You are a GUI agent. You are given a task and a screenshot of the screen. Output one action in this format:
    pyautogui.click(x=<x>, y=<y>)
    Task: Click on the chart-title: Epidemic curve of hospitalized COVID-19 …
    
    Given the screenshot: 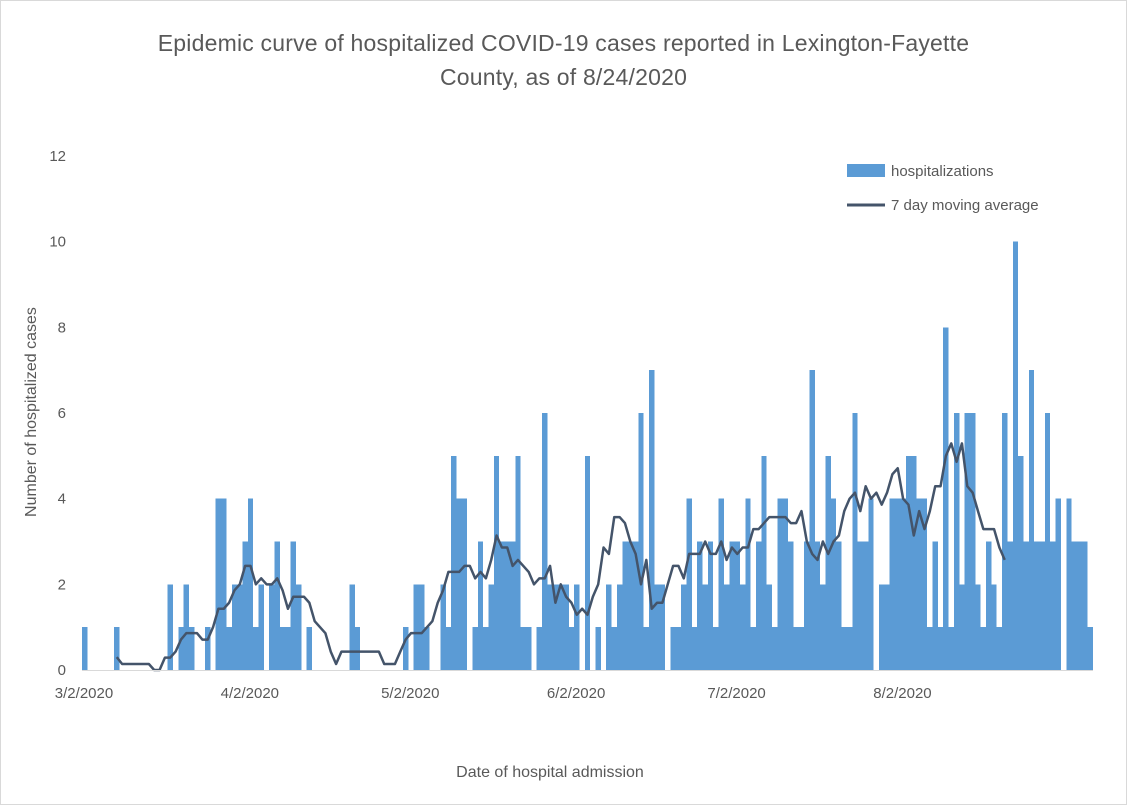 What is the action you would take?
    pyautogui.click(x=563, y=60)
    